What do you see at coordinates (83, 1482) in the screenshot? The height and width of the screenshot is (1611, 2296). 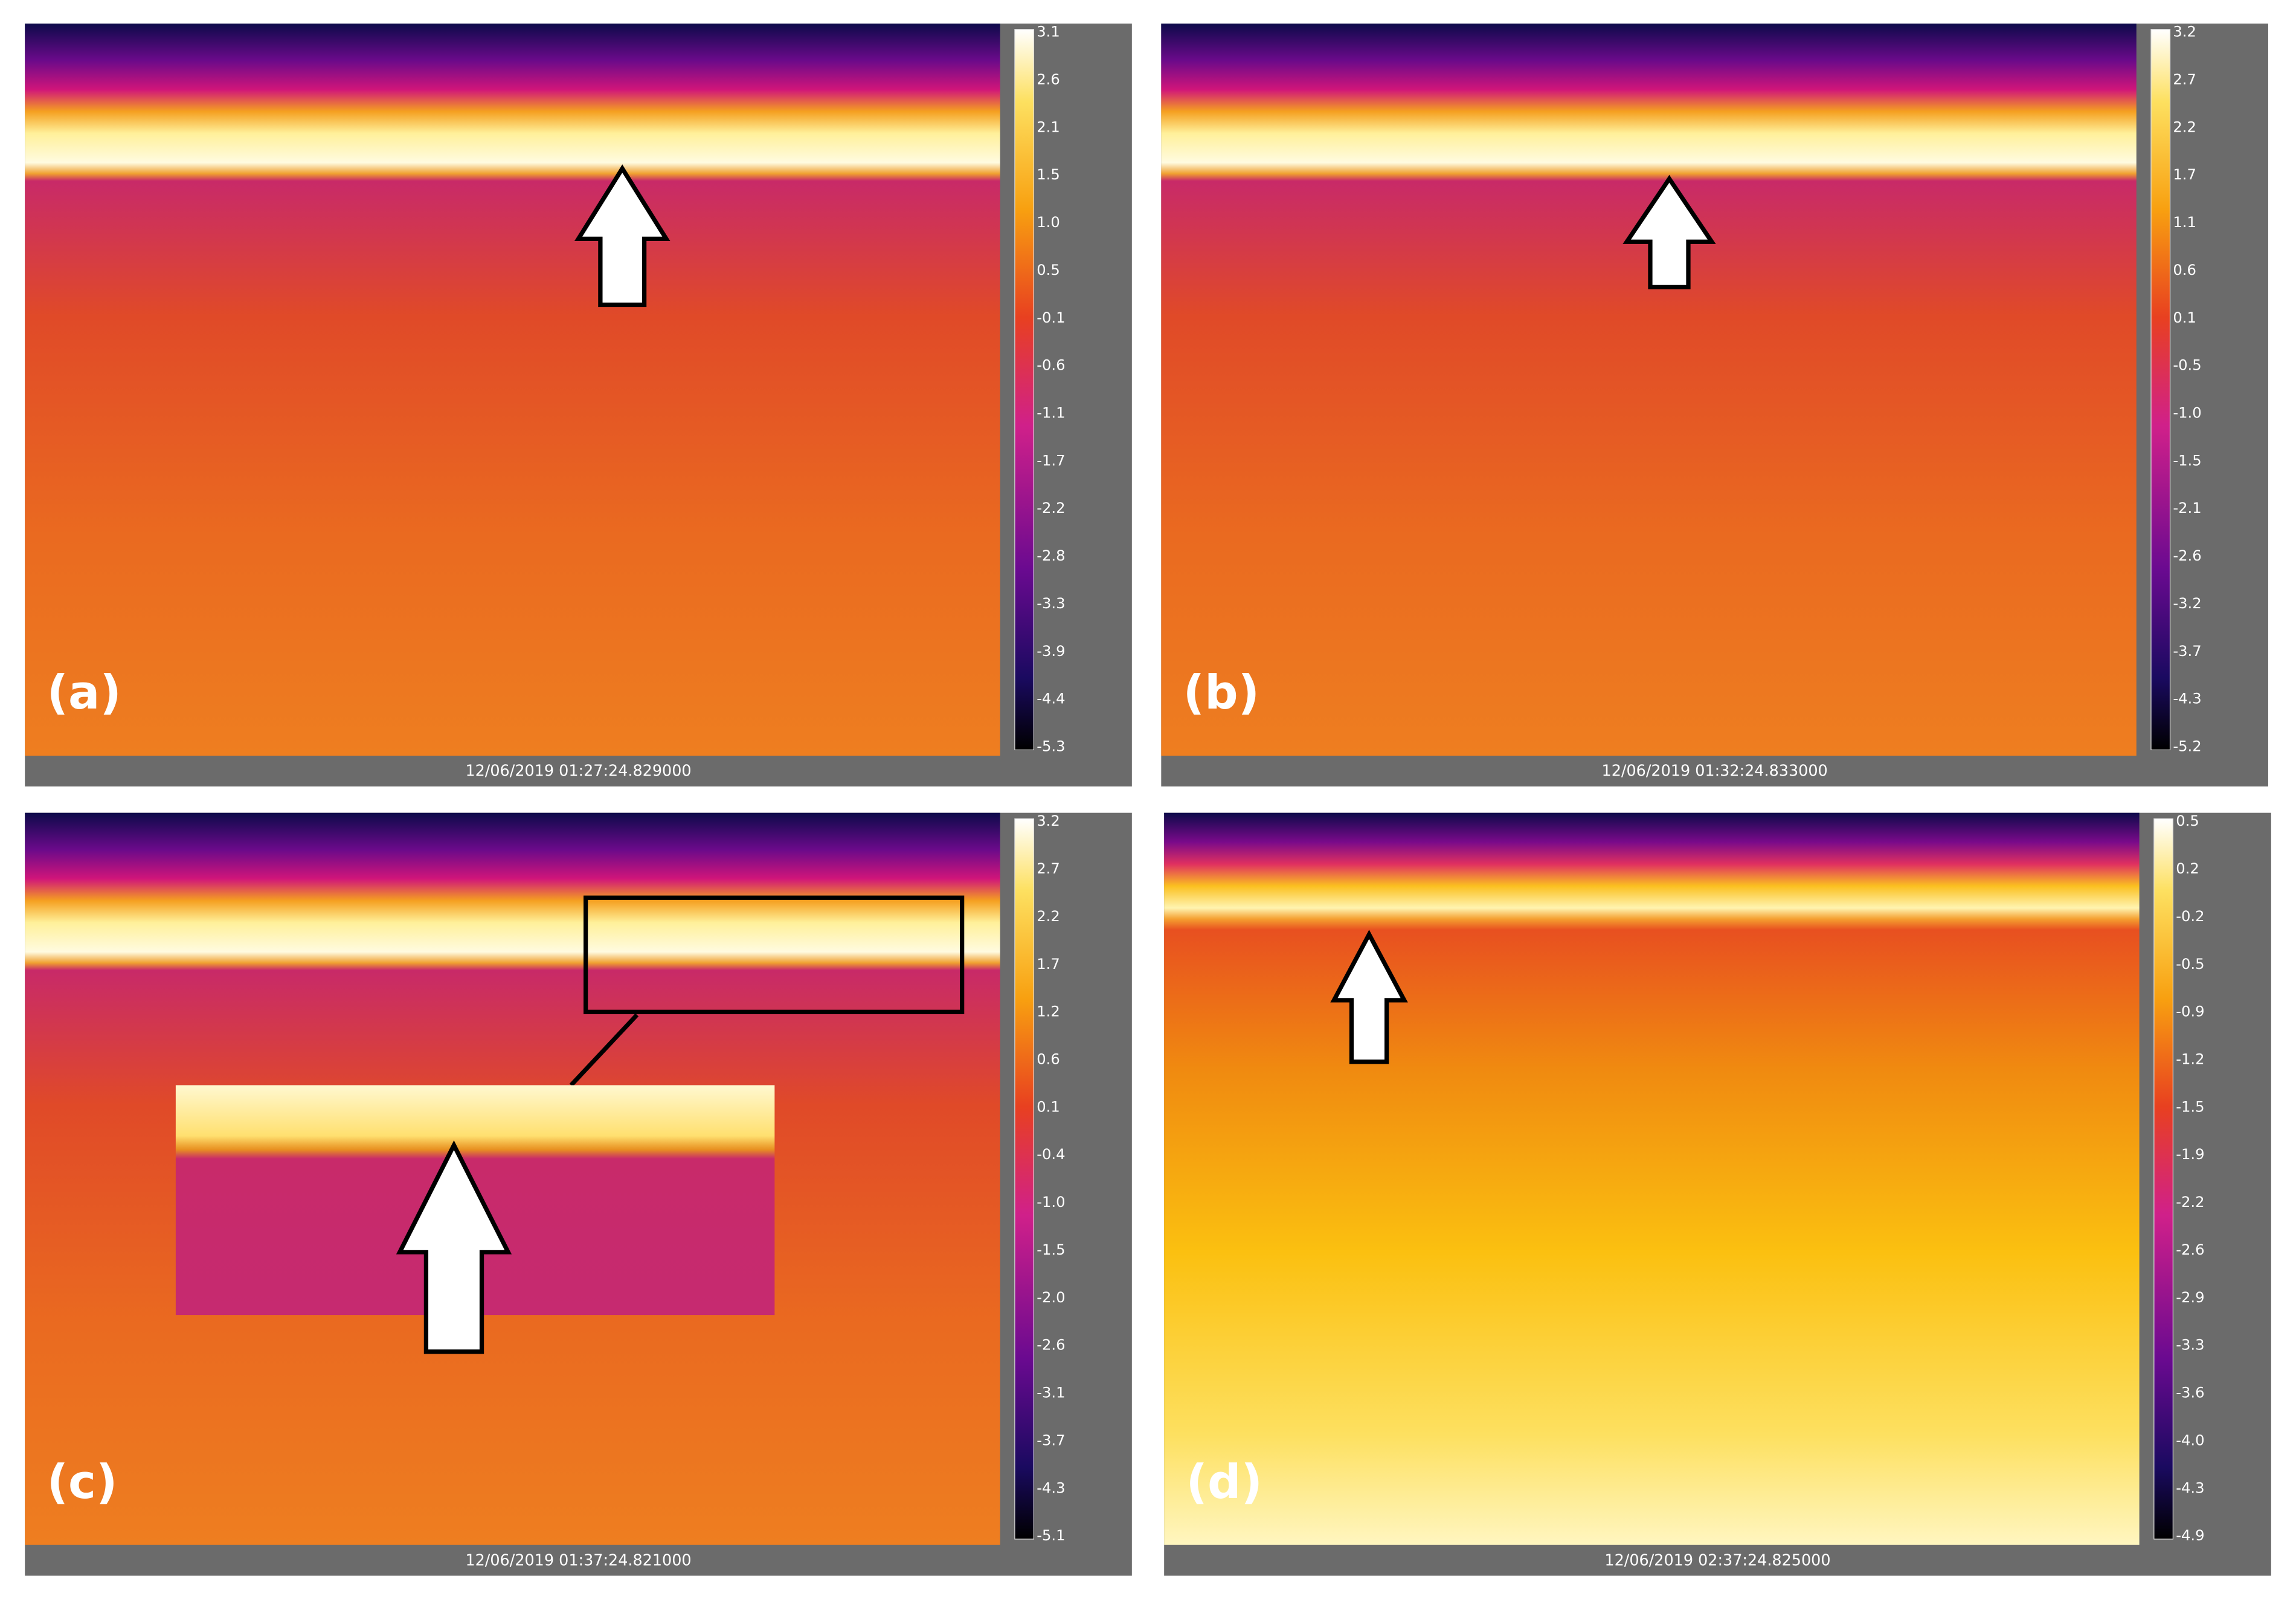 I see `panel-label: (c)` at bounding box center [83, 1482].